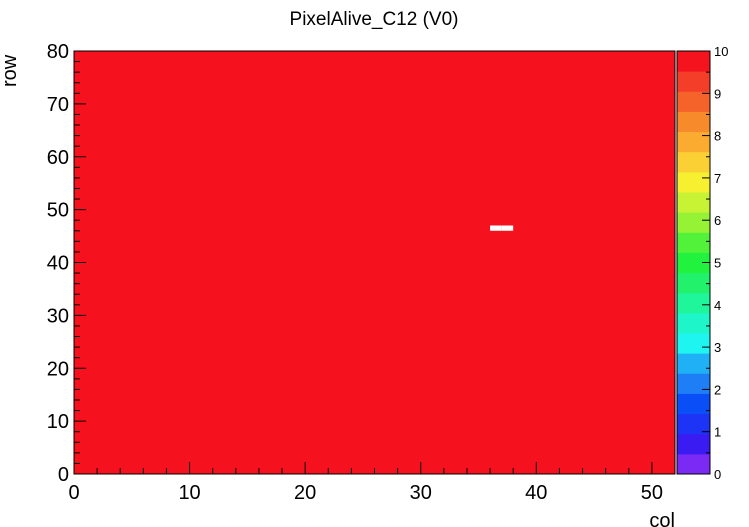 This screenshot has width=749, height=527. What do you see at coordinates (717, 136) in the screenshot?
I see `z-tick-label: 8` at bounding box center [717, 136].